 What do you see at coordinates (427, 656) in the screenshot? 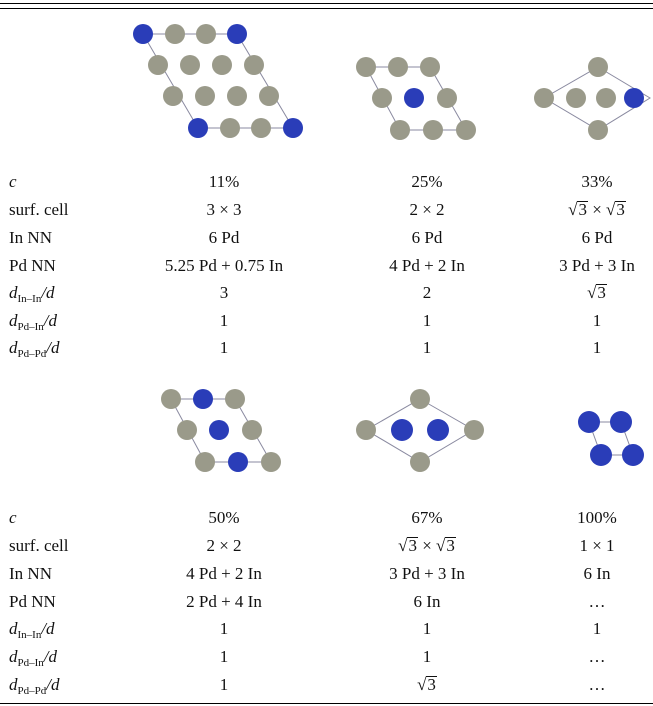
I see `cell-dpdin-5: 1` at bounding box center [427, 656].